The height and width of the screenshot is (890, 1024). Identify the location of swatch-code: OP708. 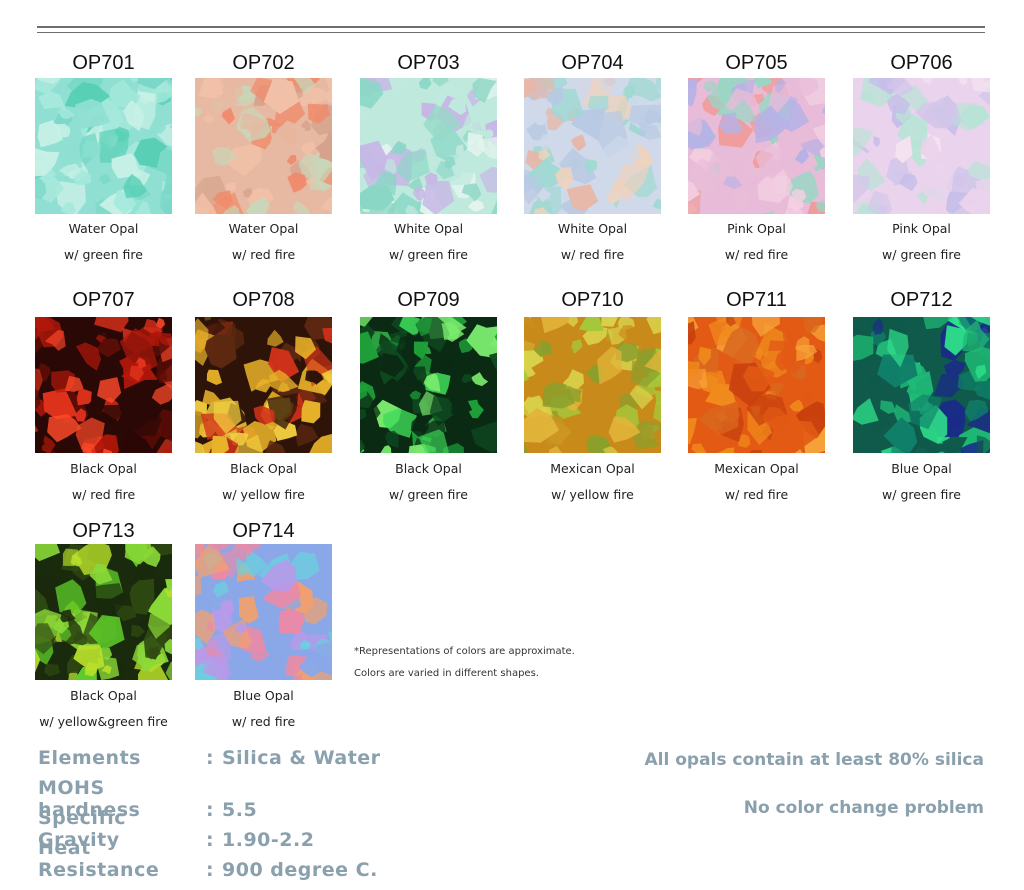
(263, 300).